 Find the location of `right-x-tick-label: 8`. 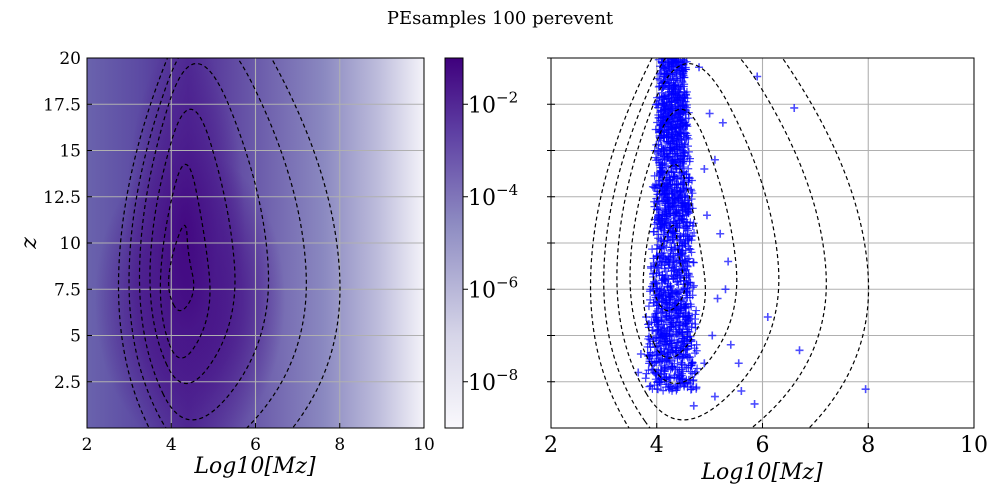

right-x-tick-label: 8 is located at coordinates (868, 445).